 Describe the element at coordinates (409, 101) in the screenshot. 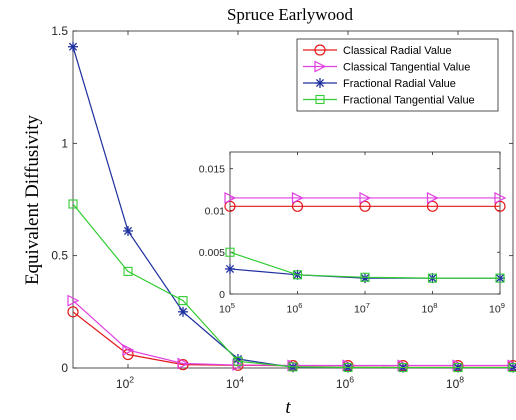

I see `legend-label: Fractional Tangential Value` at that location.